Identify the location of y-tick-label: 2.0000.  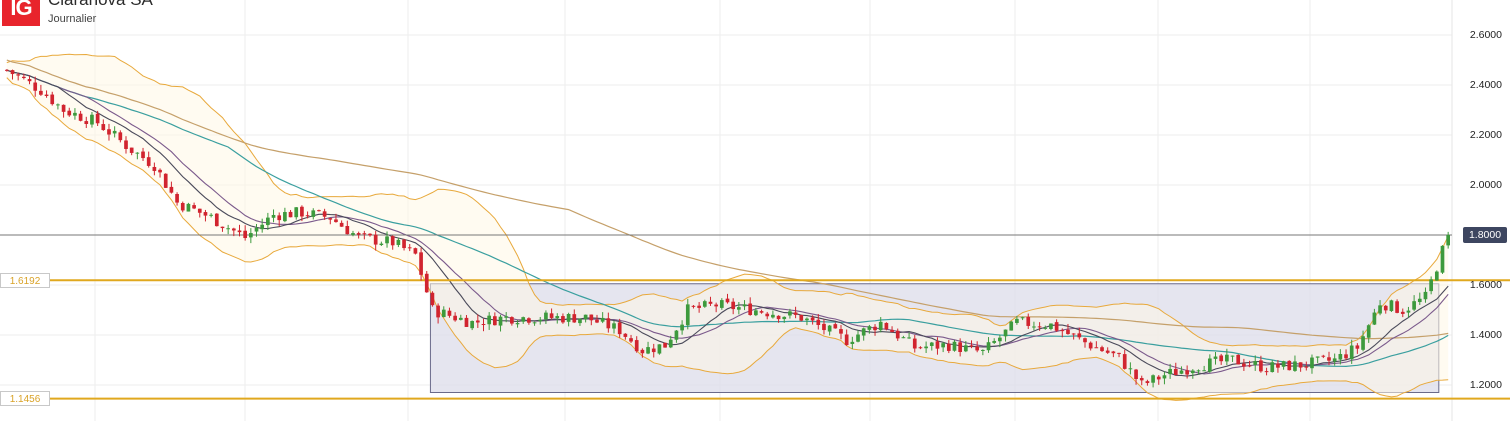
(1485, 185).